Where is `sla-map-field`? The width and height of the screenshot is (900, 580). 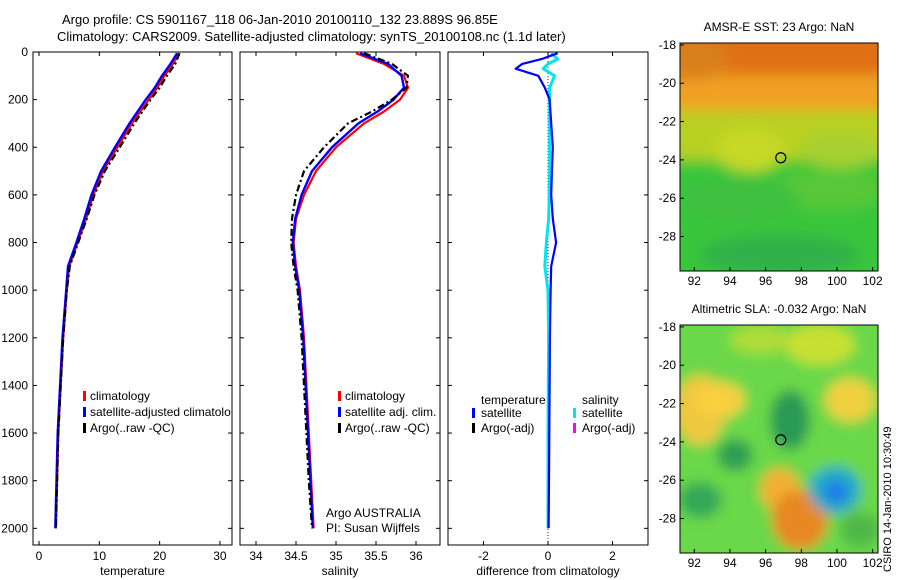 sla-map-field is located at coordinates (779, 439).